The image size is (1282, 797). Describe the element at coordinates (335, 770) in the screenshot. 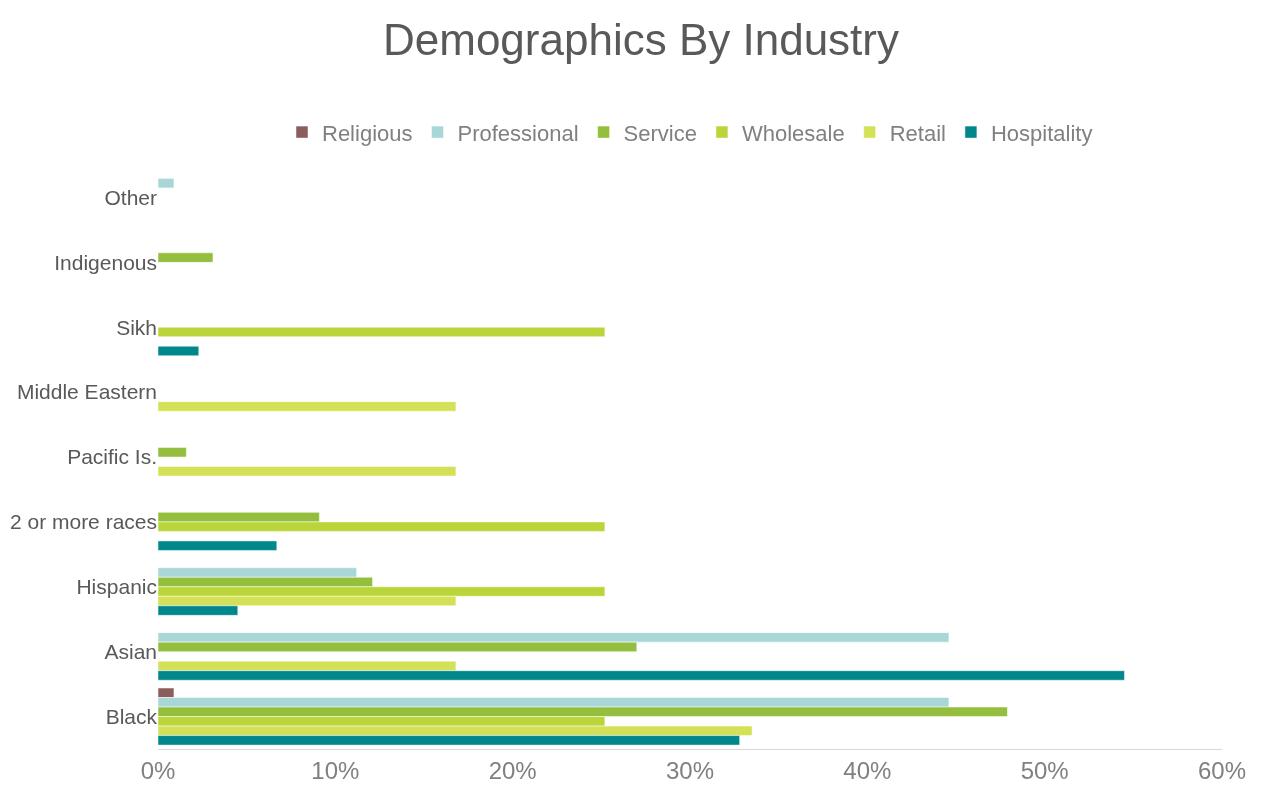

I see `x-tick-label: 10%` at that location.